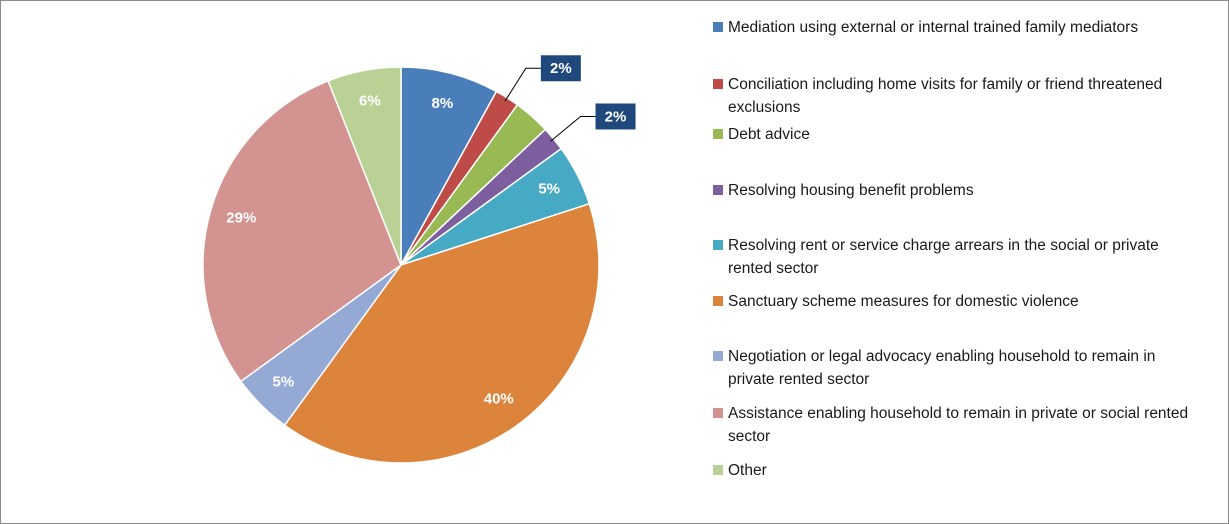 The image size is (1229, 524). Describe the element at coordinates (953, 470) in the screenshot. I see `legend-item: Other` at that location.